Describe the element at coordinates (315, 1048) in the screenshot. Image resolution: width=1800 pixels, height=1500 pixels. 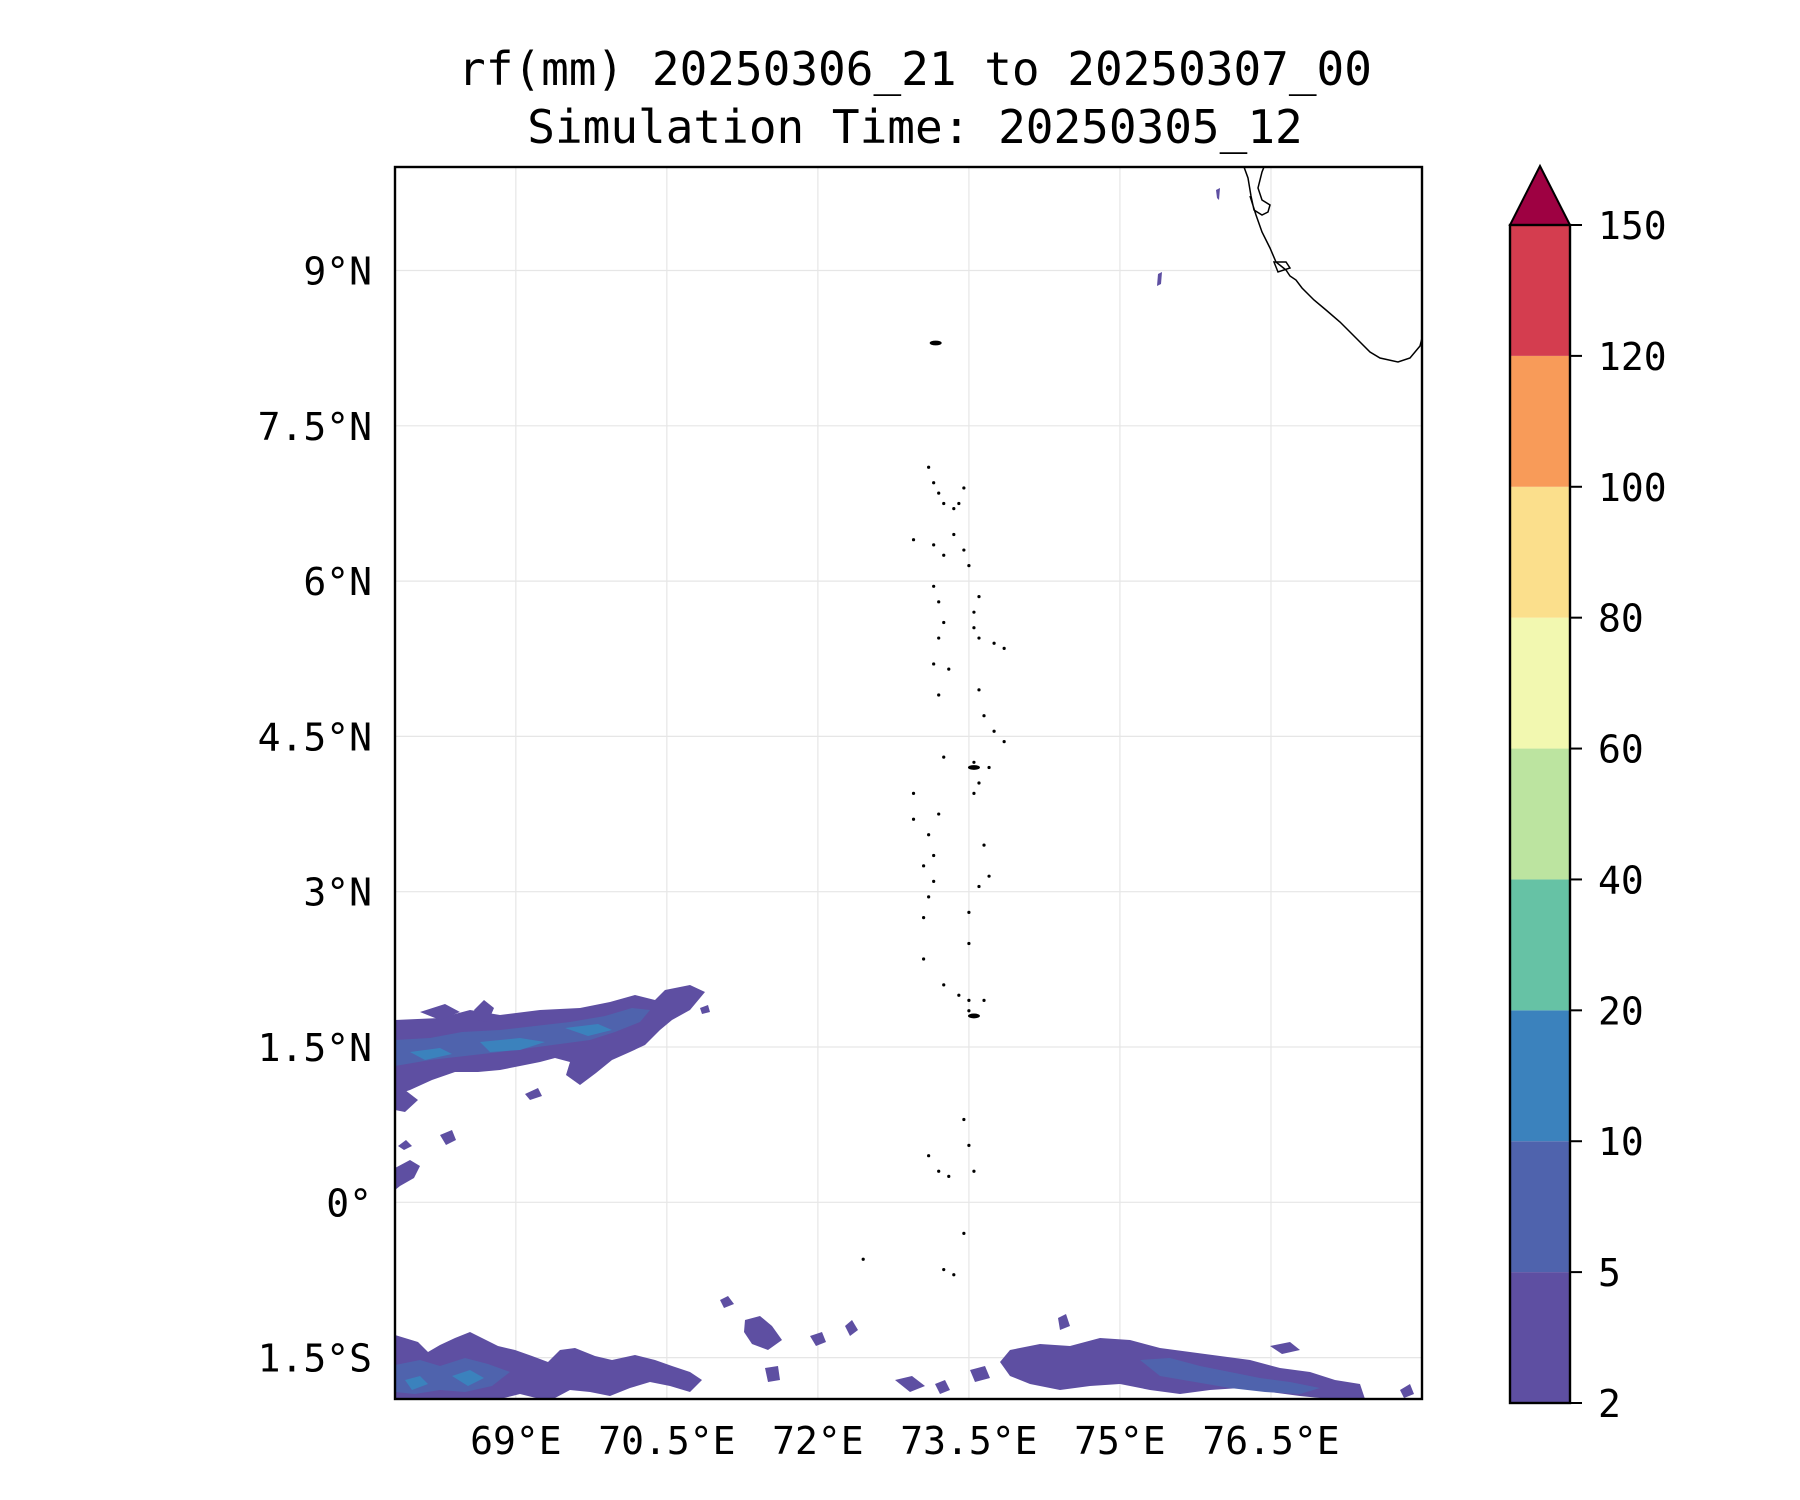
I see `lat-tick-label: 1.5°N` at that location.